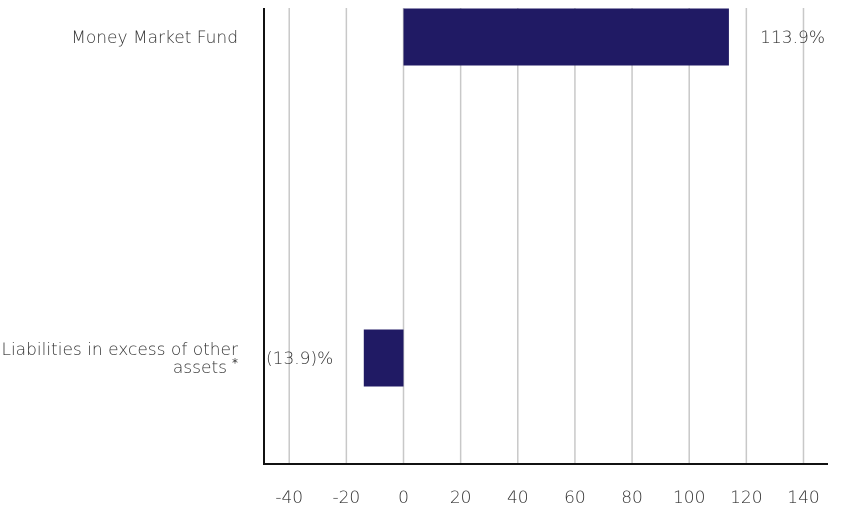 The height and width of the screenshot is (532, 864). I want to click on x-tick-label: -40, so click(289, 498).